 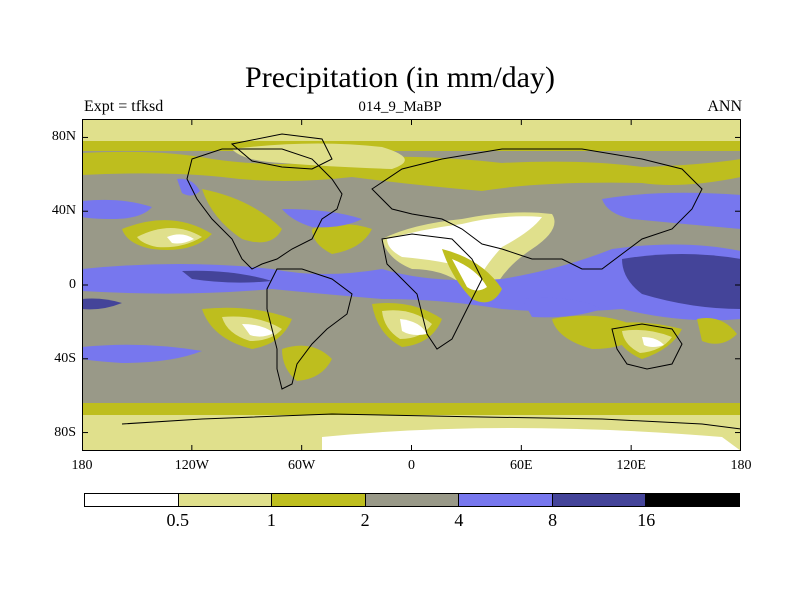 I want to click on chart-title: Precipitation (in mm/day), so click(x=400, y=77).